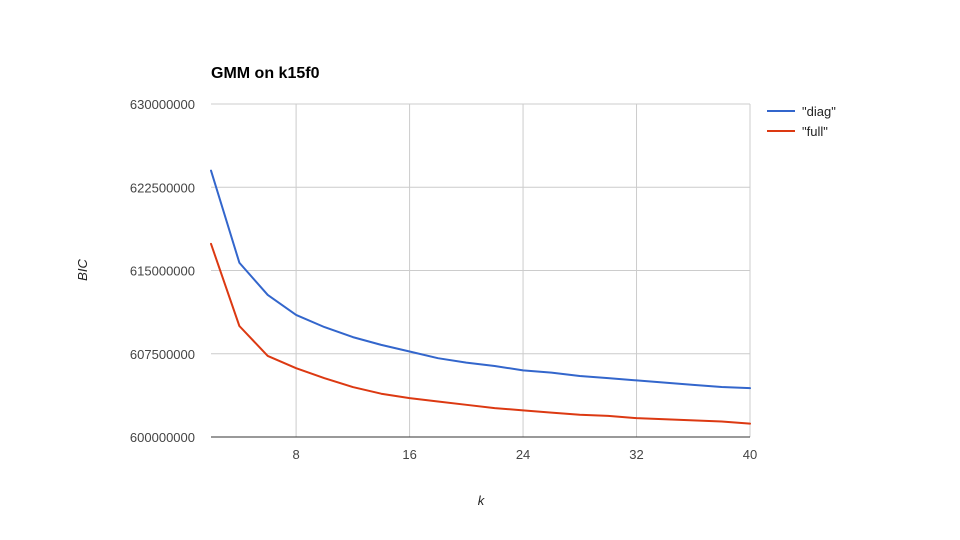  What do you see at coordinates (162, 437) in the screenshot?
I see `y-tick-label: 600000000` at bounding box center [162, 437].